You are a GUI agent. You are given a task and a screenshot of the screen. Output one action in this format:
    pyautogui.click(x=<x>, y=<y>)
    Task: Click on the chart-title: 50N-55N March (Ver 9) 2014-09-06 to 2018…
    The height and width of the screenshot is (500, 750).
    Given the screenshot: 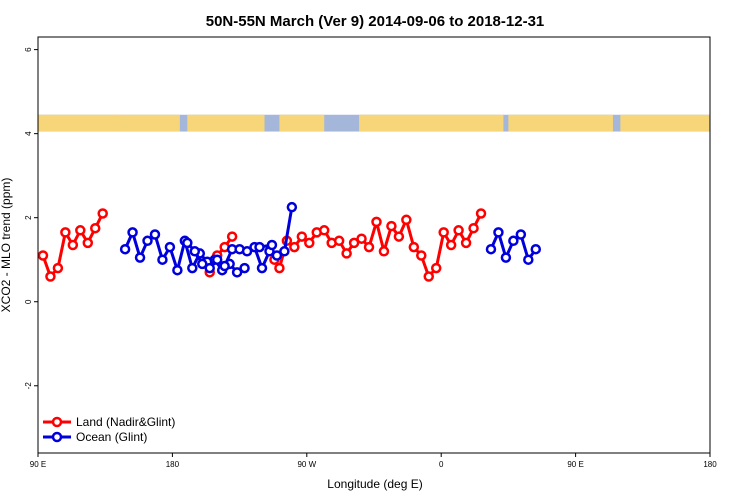 What is the action you would take?
    pyautogui.click(x=375, y=21)
    